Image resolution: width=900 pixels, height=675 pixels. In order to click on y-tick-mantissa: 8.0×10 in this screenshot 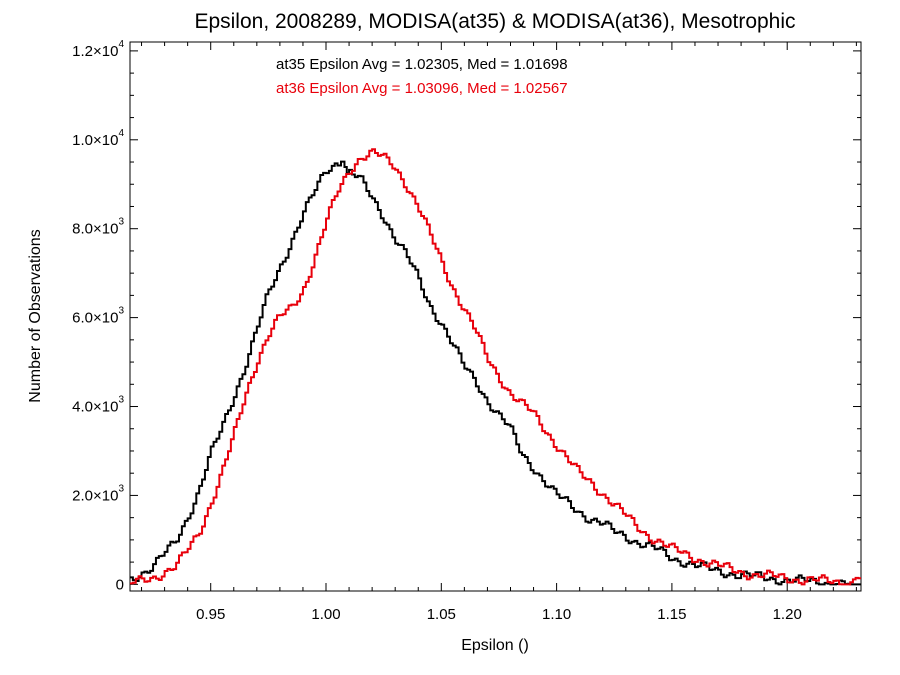, I will do `click(95, 229)`.